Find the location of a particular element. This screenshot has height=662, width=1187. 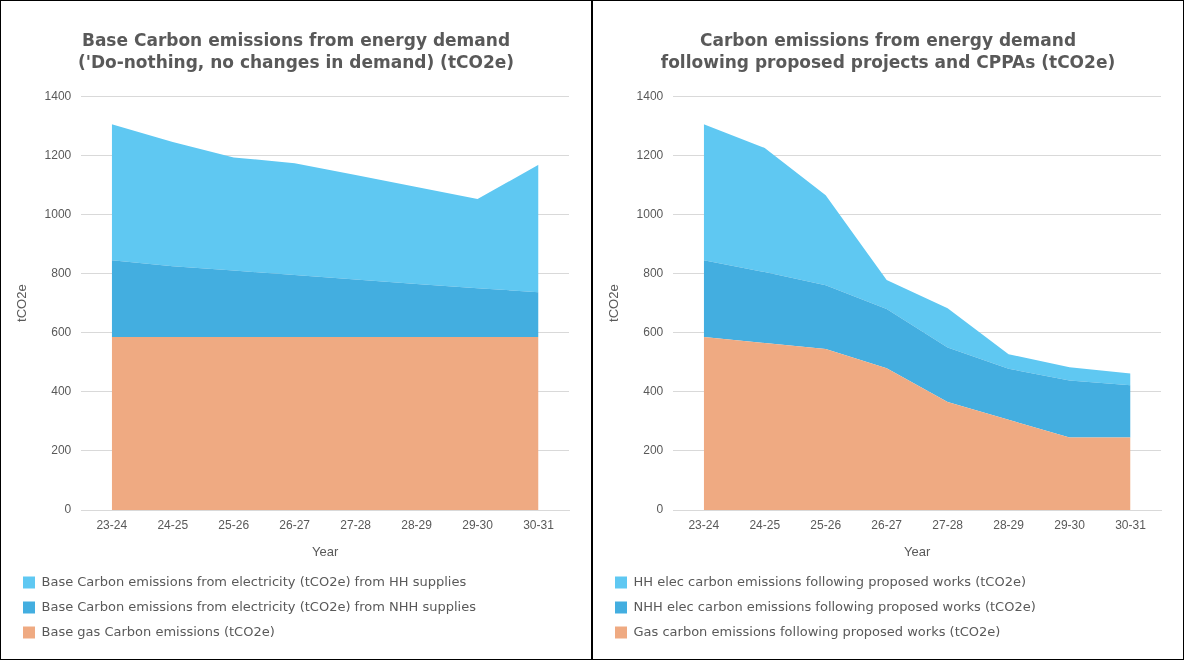

legend-label: Base gas Carbon emissions (tCO2e) is located at coordinates (158, 631).